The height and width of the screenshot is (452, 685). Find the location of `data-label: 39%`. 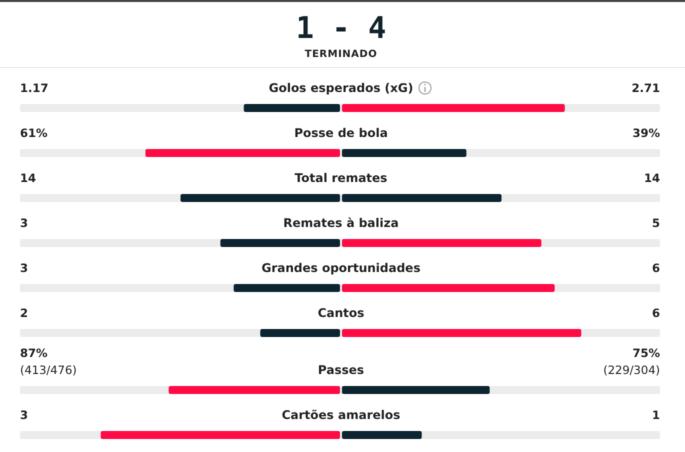

data-label: 39% is located at coordinates (646, 133).